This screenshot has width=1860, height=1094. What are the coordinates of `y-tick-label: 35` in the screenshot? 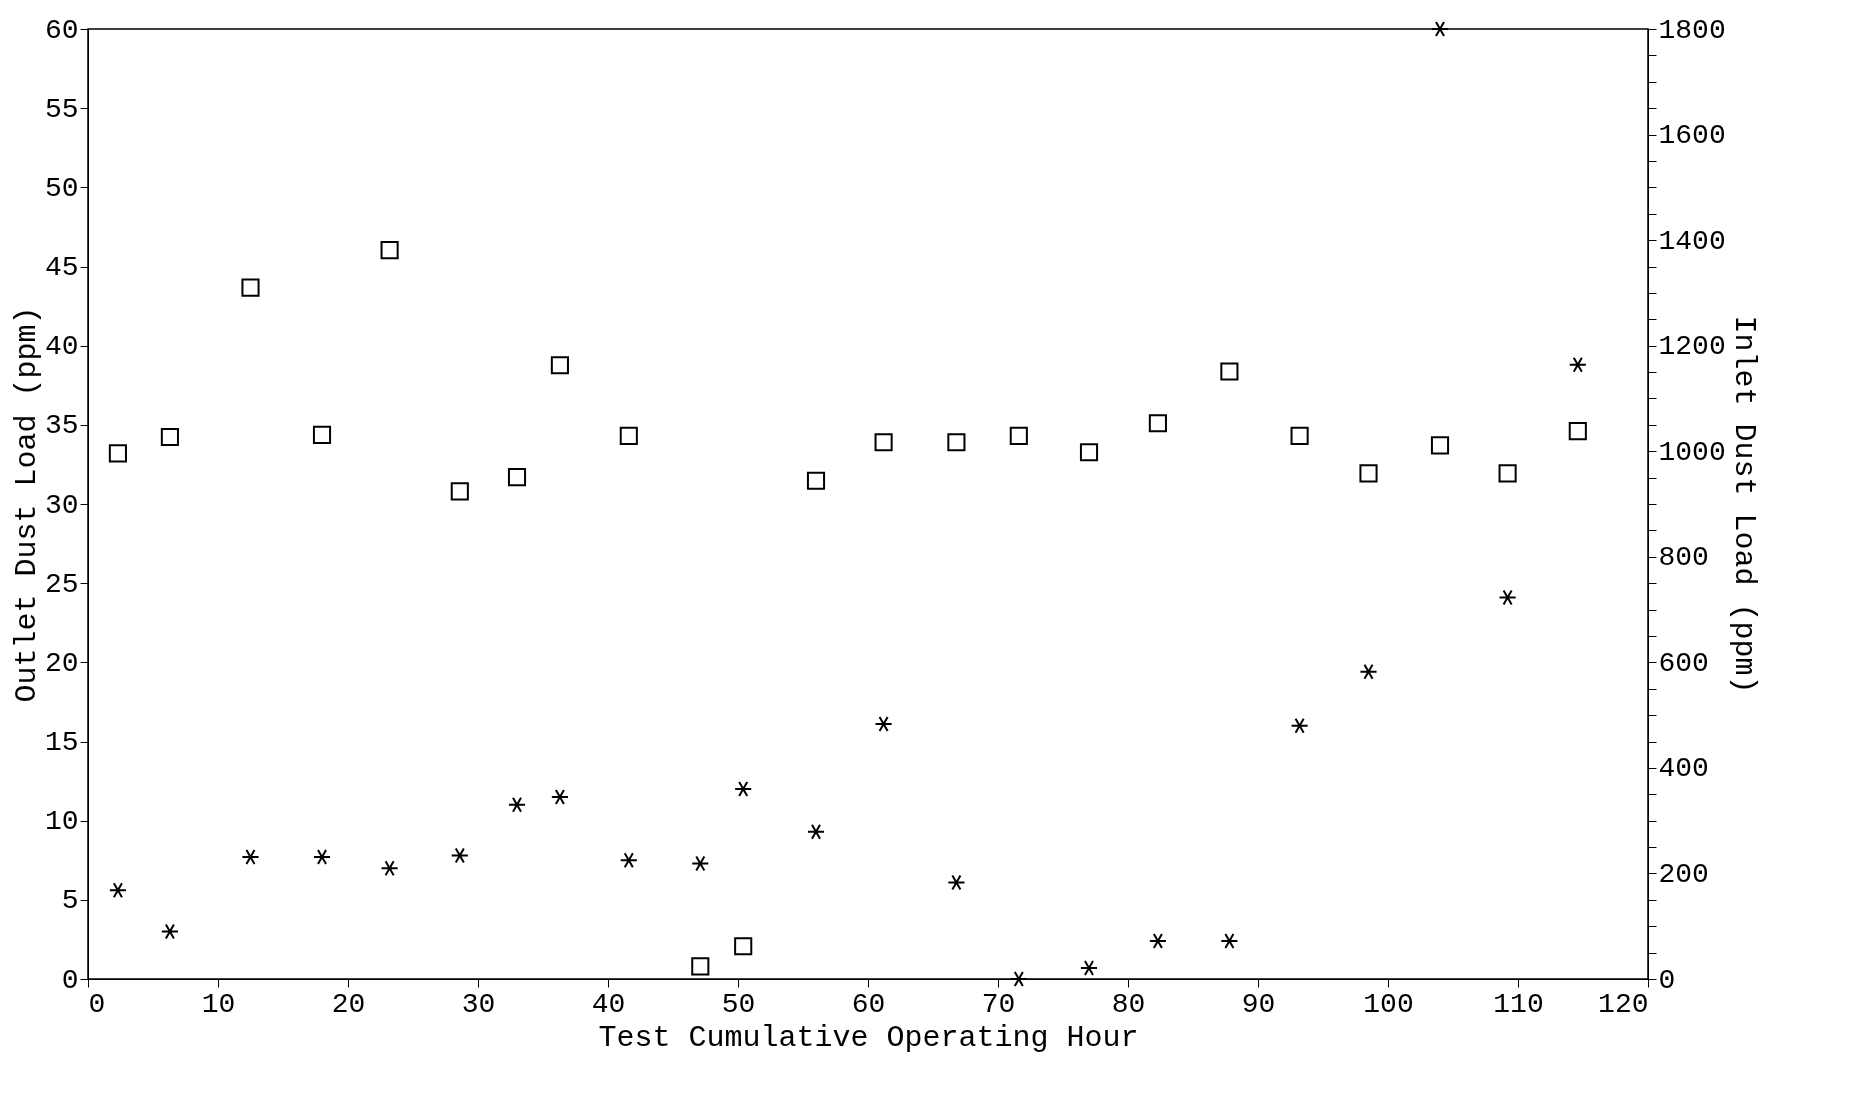 It's located at (61, 426).